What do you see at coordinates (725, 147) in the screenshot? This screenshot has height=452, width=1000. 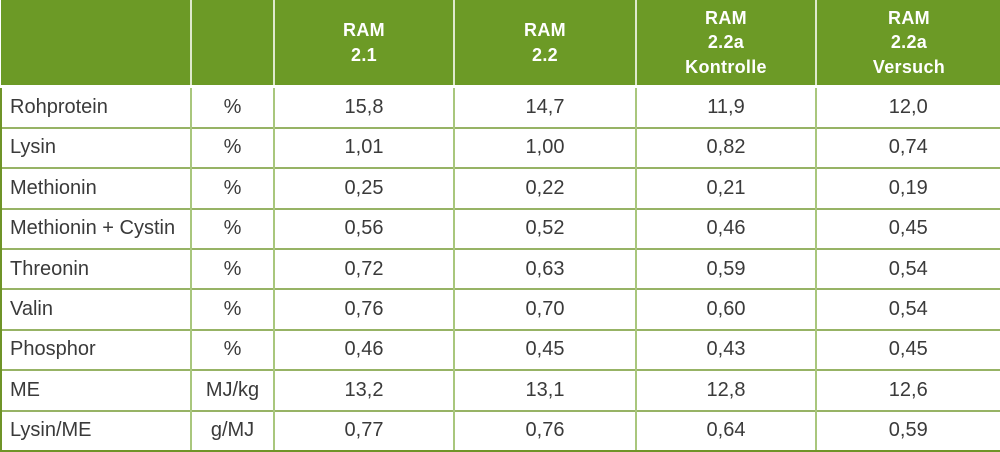 I see `cell-value: 0,82` at bounding box center [725, 147].